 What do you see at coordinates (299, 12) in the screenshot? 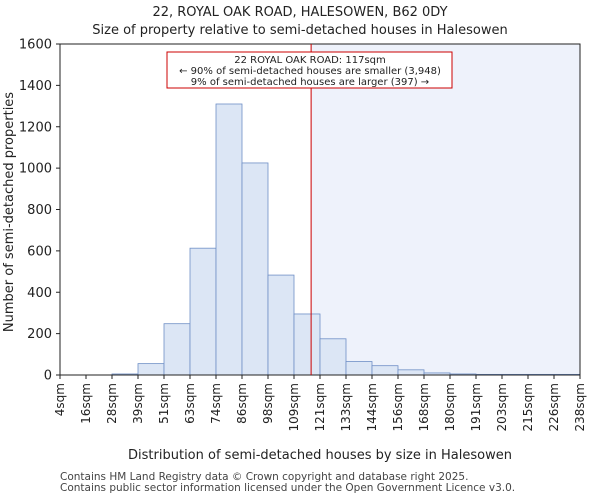
I see `chart-title: 22, ROYAL OAK ROAD, HALESOWEN, B62 0DY` at bounding box center [299, 12].